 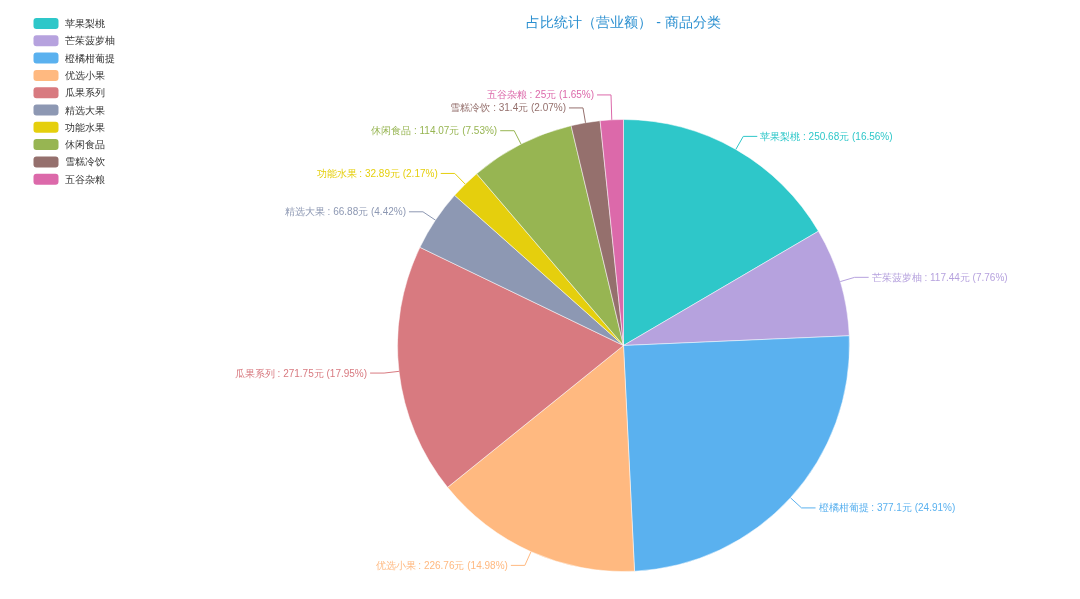 I want to click on legend-label: 芒茱菠萝柚, so click(x=89, y=41).